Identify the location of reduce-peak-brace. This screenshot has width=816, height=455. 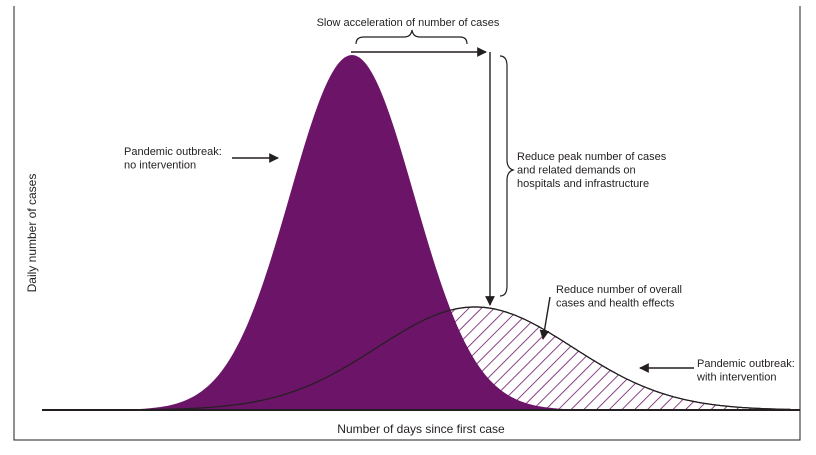
(507, 176).